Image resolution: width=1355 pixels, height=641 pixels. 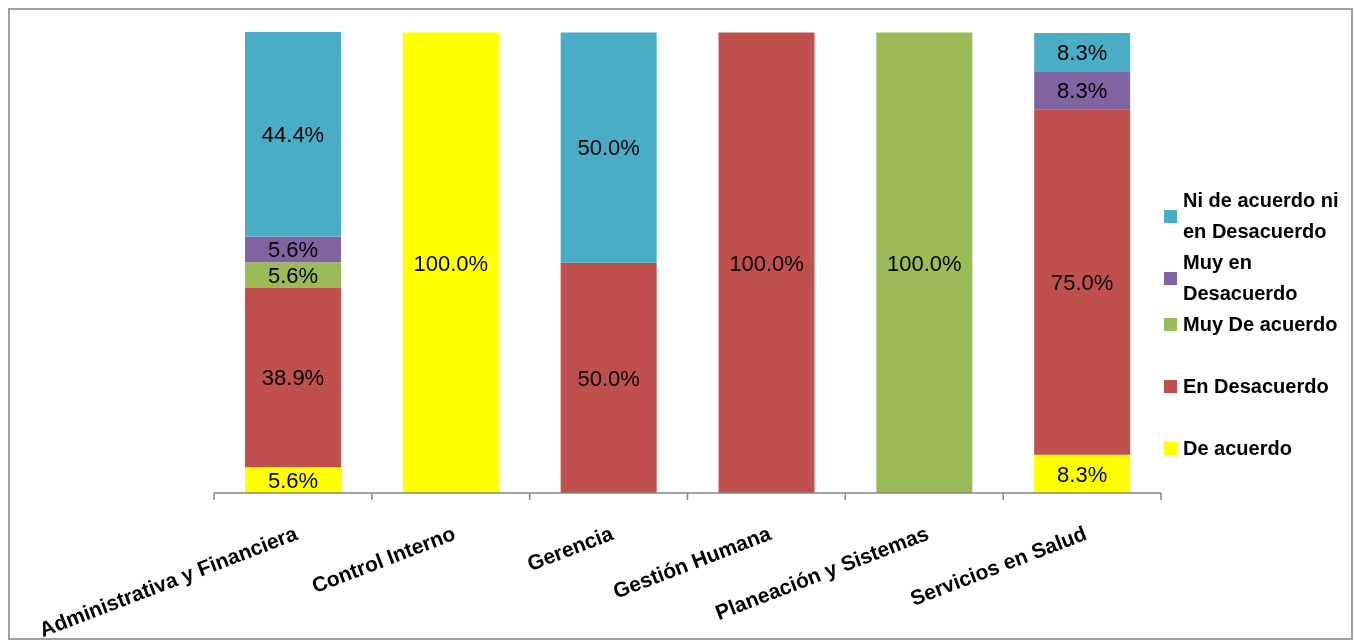 I want to click on legend-label: Muy De acuerdo, so click(x=1261, y=324).